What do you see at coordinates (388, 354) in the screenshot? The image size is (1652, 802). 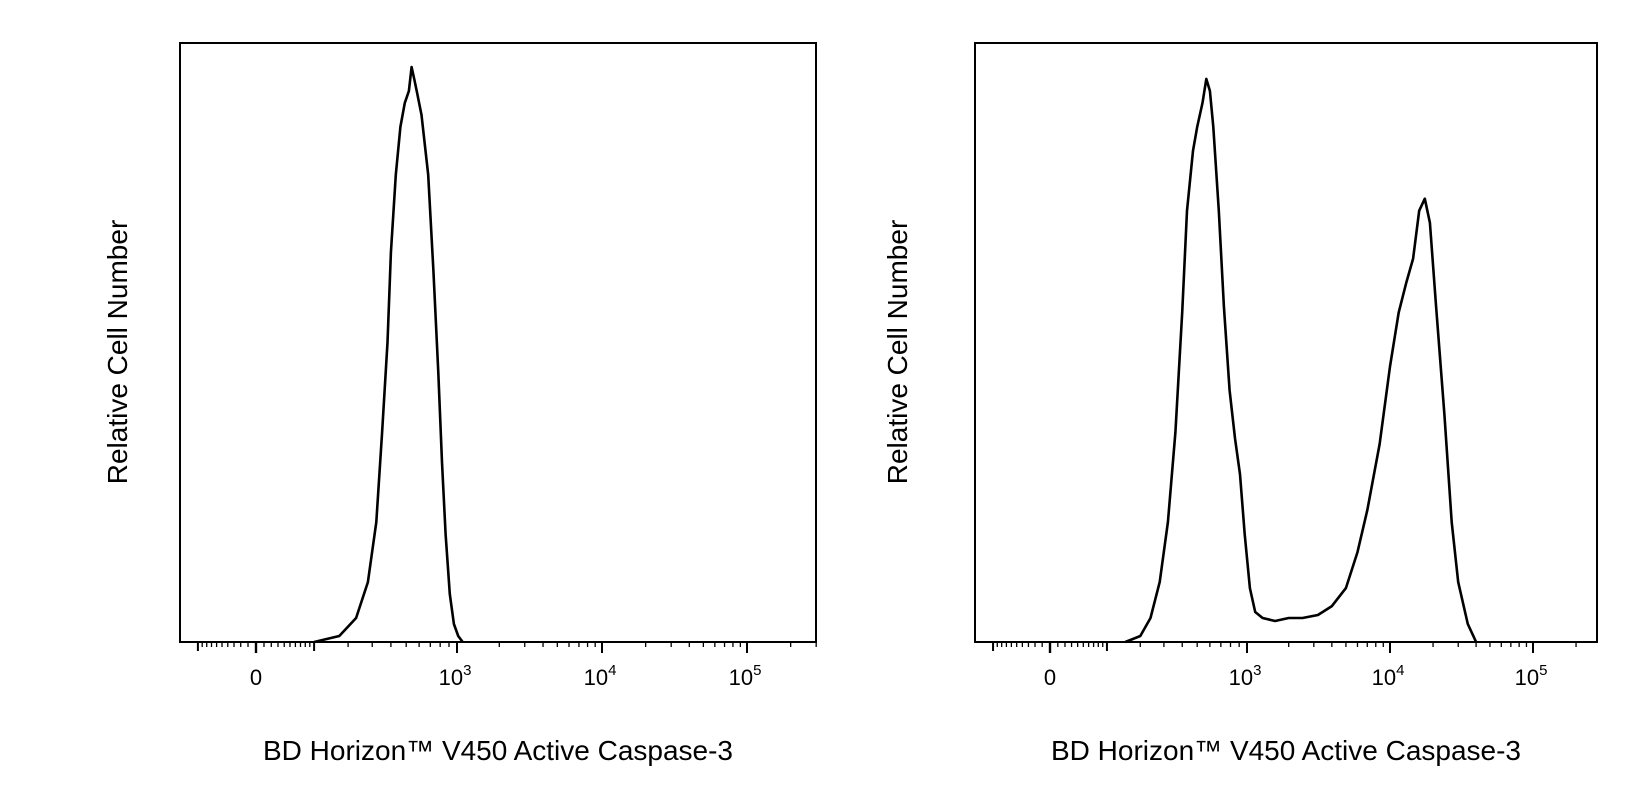 I see `histogram-curve` at bounding box center [388, 354].